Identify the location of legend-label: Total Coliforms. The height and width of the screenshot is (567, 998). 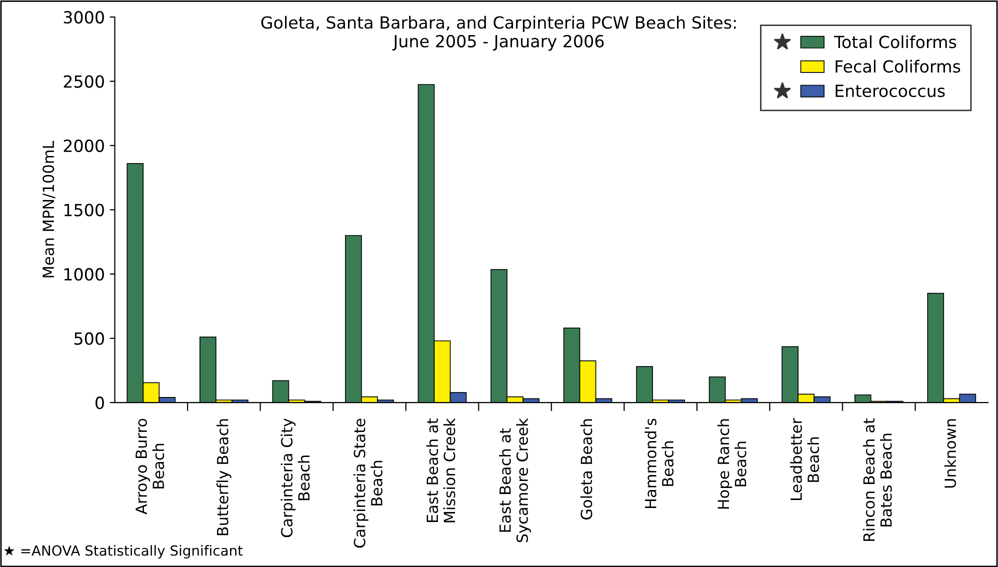
(895, 41).